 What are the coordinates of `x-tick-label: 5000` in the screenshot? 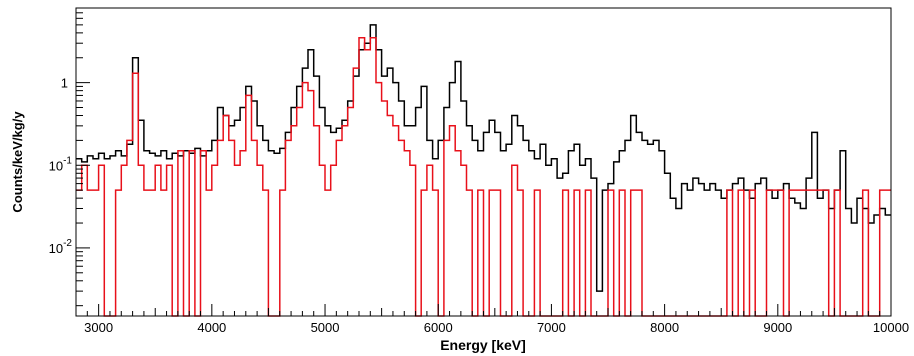 It's located at (325, 327).